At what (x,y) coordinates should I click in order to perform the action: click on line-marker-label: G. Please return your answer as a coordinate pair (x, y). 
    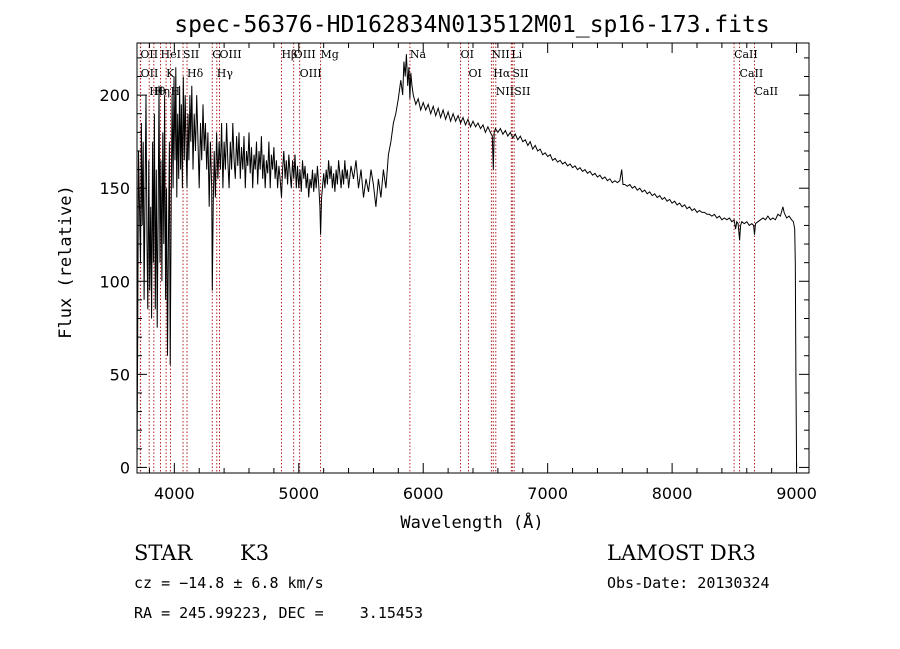
    Looking at the image, I should click on (216, 54).